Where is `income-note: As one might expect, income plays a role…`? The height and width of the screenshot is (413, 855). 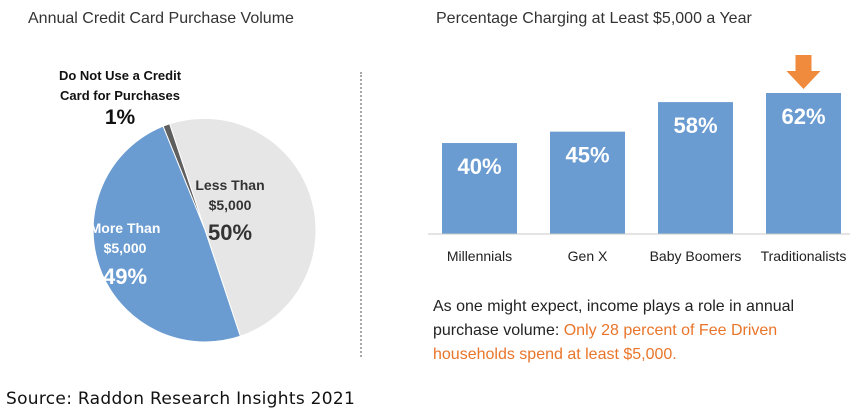
income-note: As one might expect, income plays a role… is located at coordinates (633, 331).